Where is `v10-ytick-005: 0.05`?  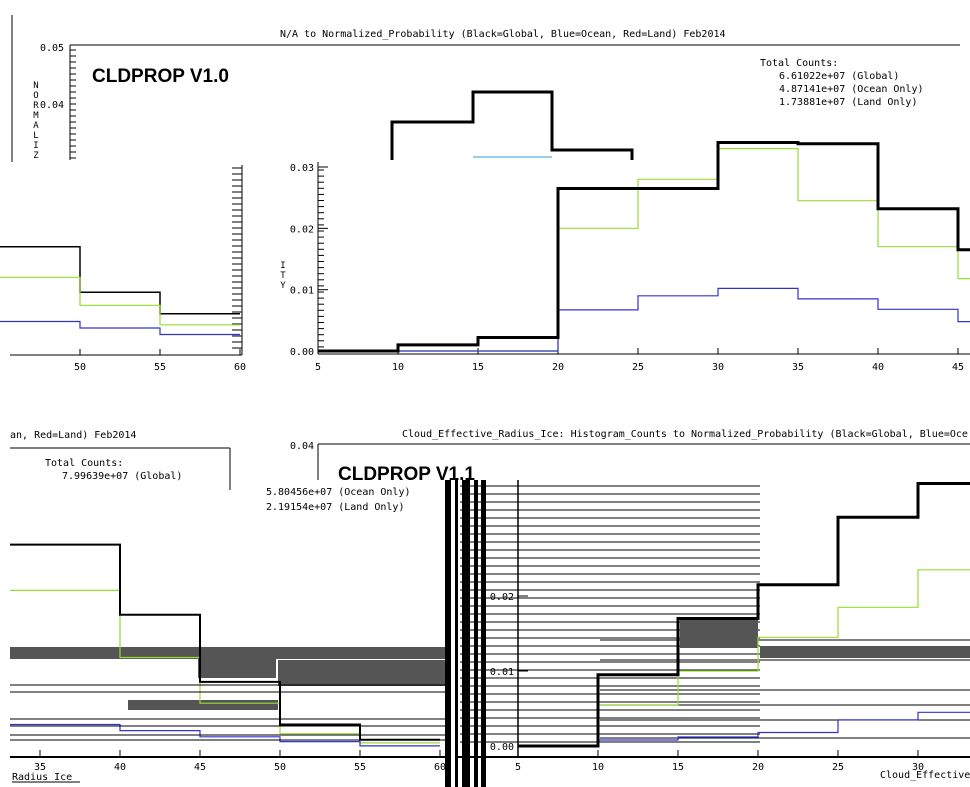
v10-ytick-005: 0.05 is located at coordinates (52, 48).